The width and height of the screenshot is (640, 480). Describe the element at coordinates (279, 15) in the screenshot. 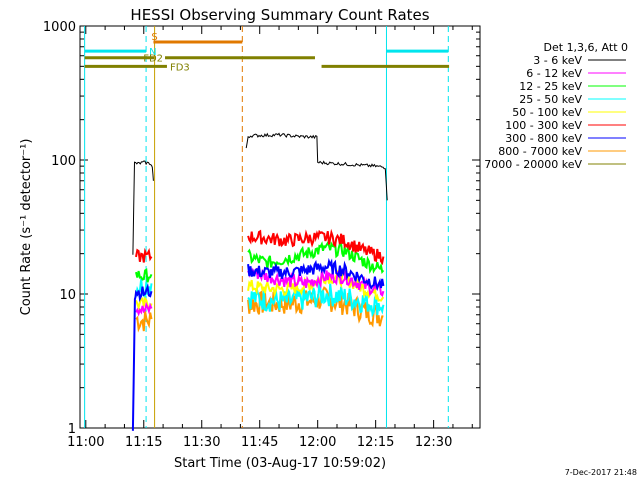

I see `chart-title: HESSI Observing Summary Count Rates` at that location.